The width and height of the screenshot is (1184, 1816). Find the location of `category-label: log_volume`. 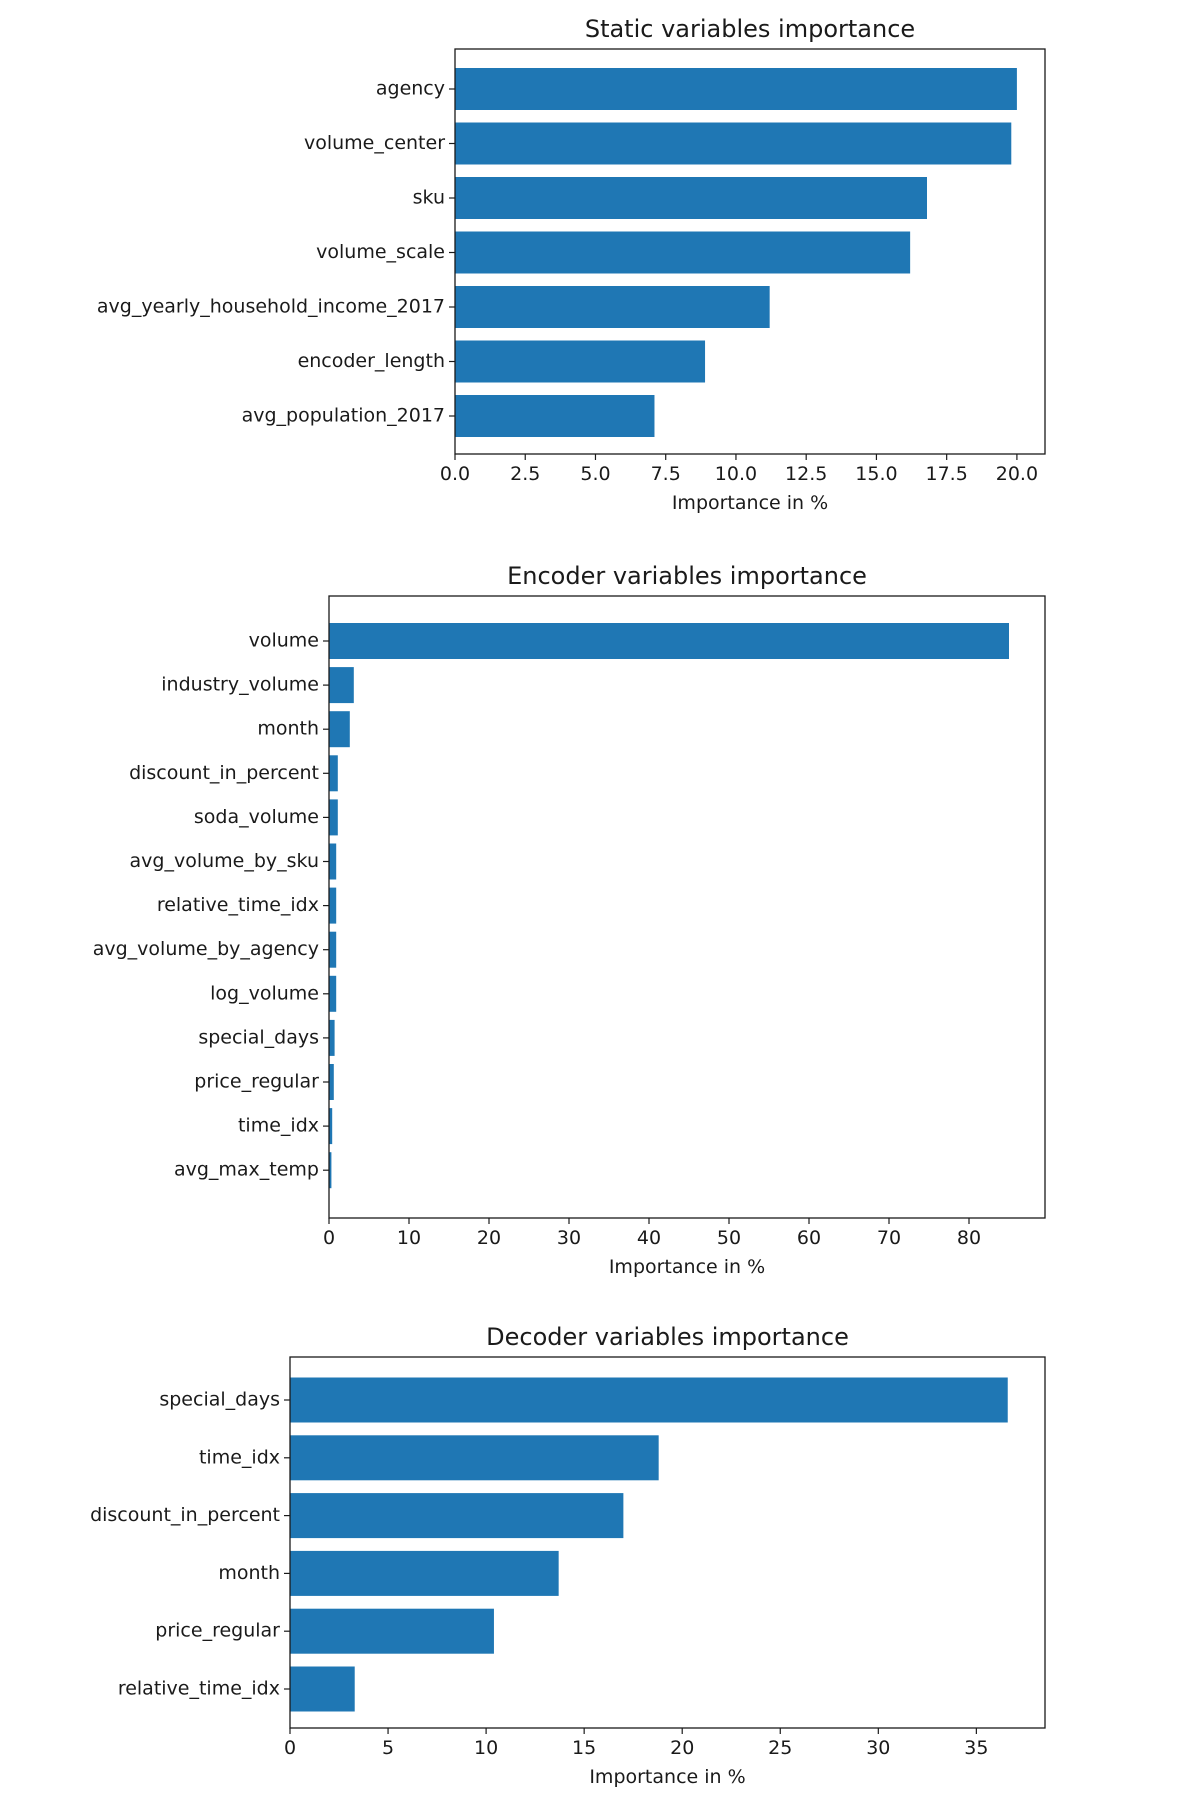

category-label: log_volume is located at coordinates (264, 993).